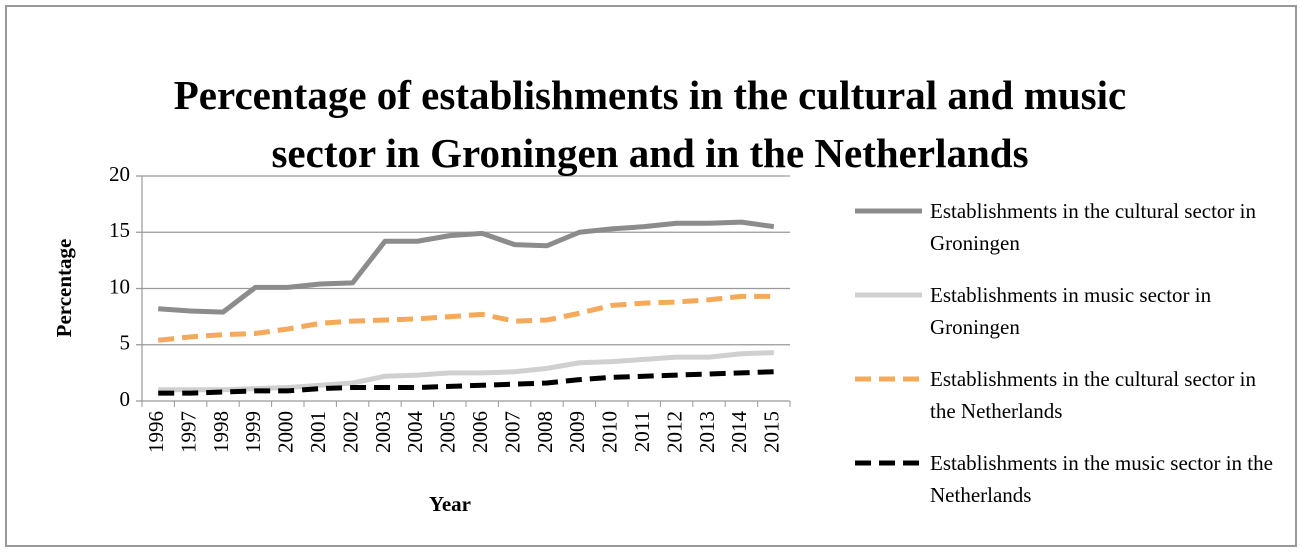  What do you see at coordinates (450, 504) in the screenshot?
I see `x-axis-label: Year` at bounding box center [450, 504].